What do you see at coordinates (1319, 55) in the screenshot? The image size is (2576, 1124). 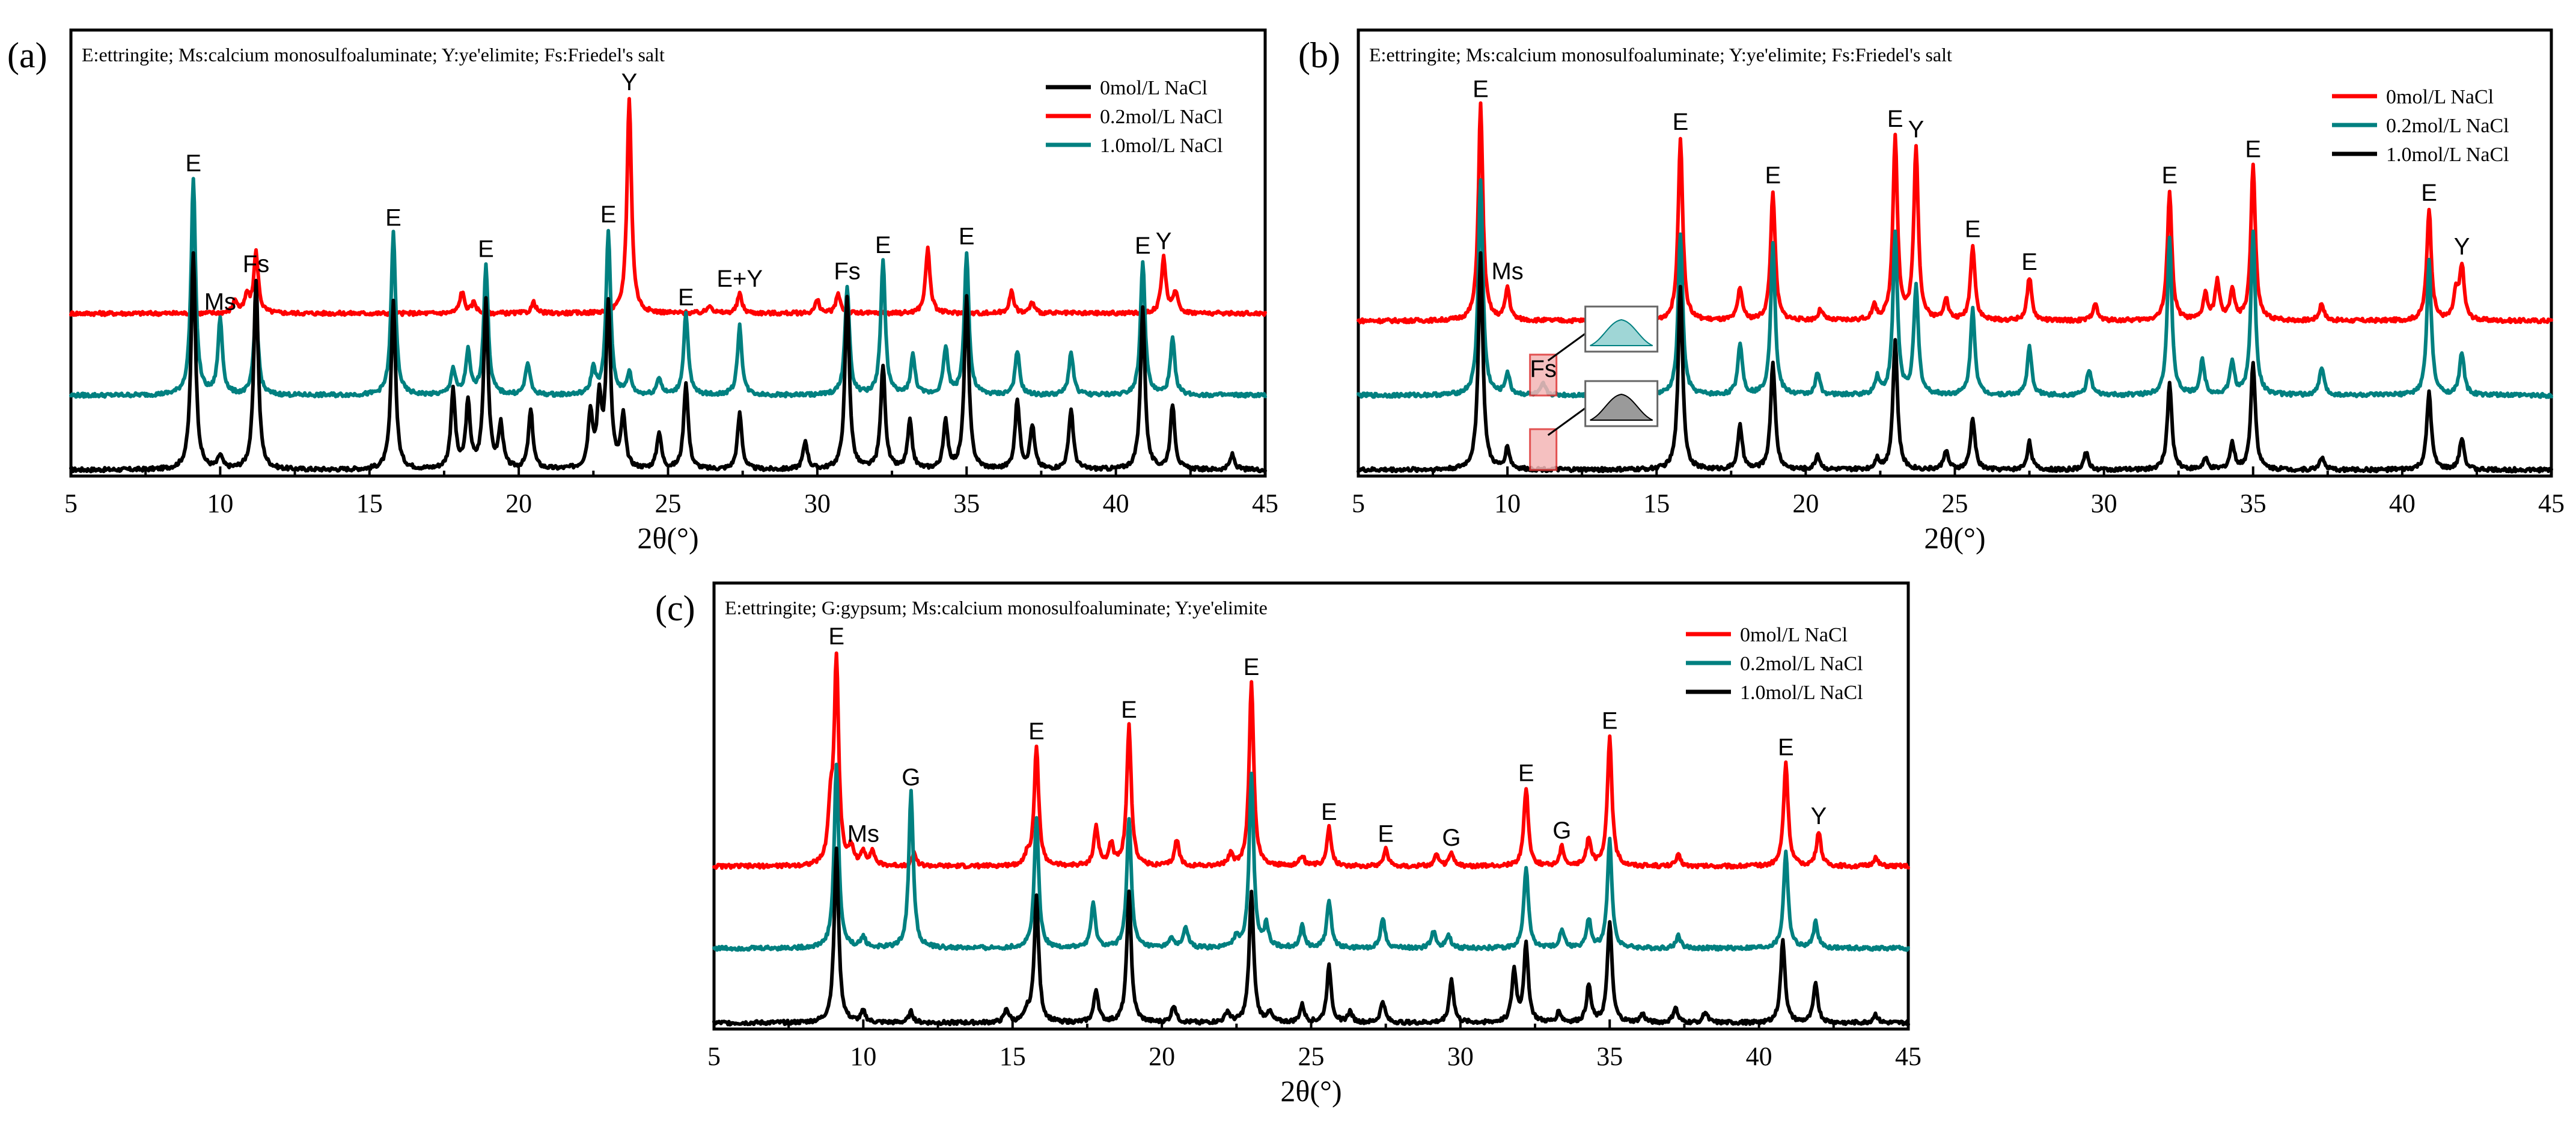 I see `panel-label: (b)` at bounding box center [1319, 55].